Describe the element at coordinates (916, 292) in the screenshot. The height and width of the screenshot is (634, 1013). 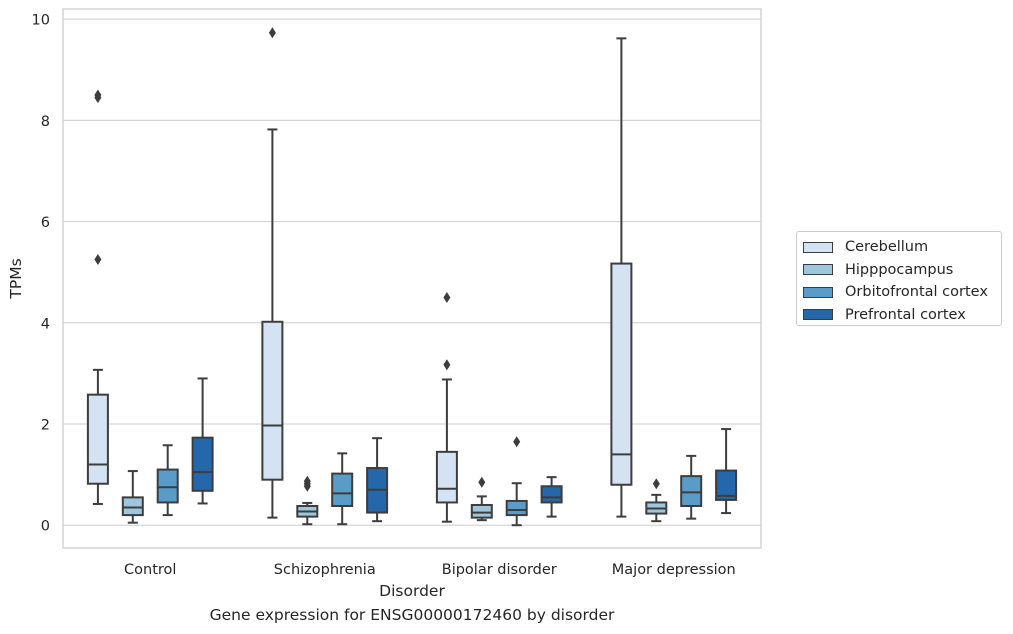
I see `legend-label: Orbitofrontal cortex` at that location.